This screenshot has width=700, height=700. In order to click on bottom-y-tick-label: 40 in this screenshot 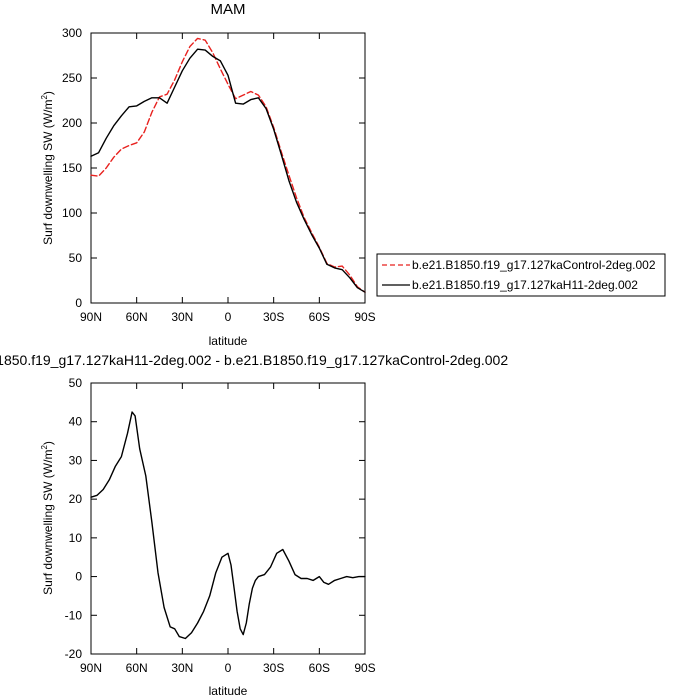, I will do `click(76, 422)`.